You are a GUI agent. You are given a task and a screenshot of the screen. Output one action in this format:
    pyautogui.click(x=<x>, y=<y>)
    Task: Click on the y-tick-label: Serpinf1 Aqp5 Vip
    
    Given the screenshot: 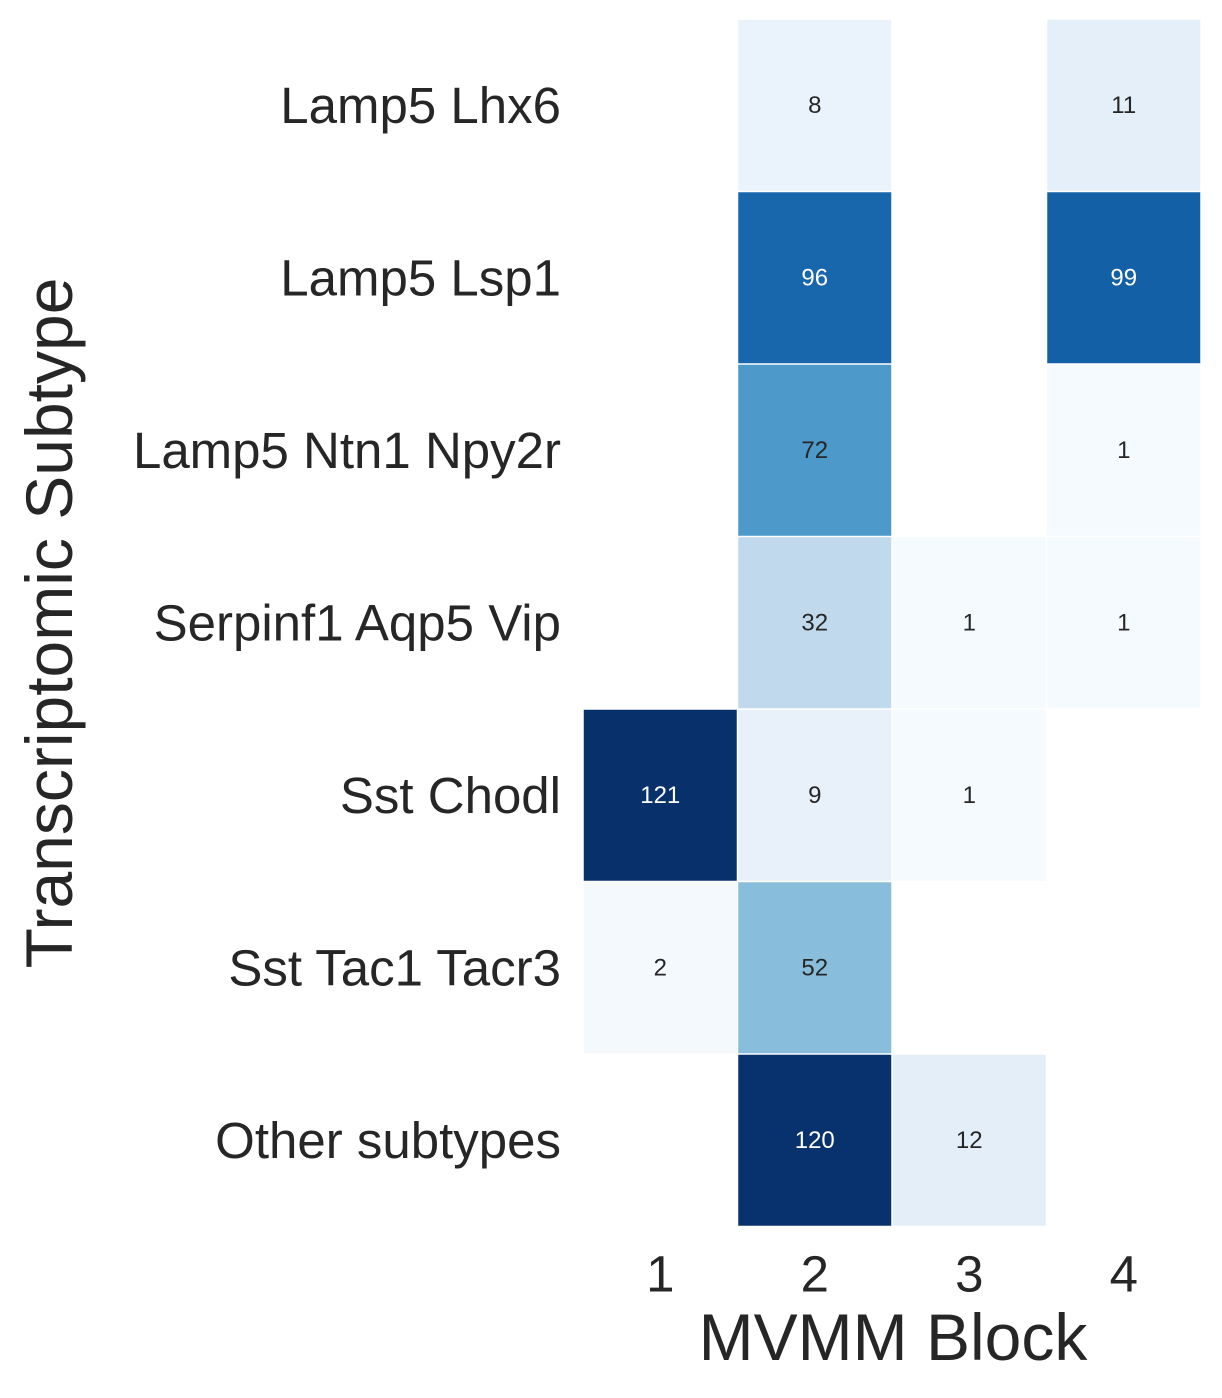 What is the action you would take?
    pyautogui.click(x=357, y=622)
    